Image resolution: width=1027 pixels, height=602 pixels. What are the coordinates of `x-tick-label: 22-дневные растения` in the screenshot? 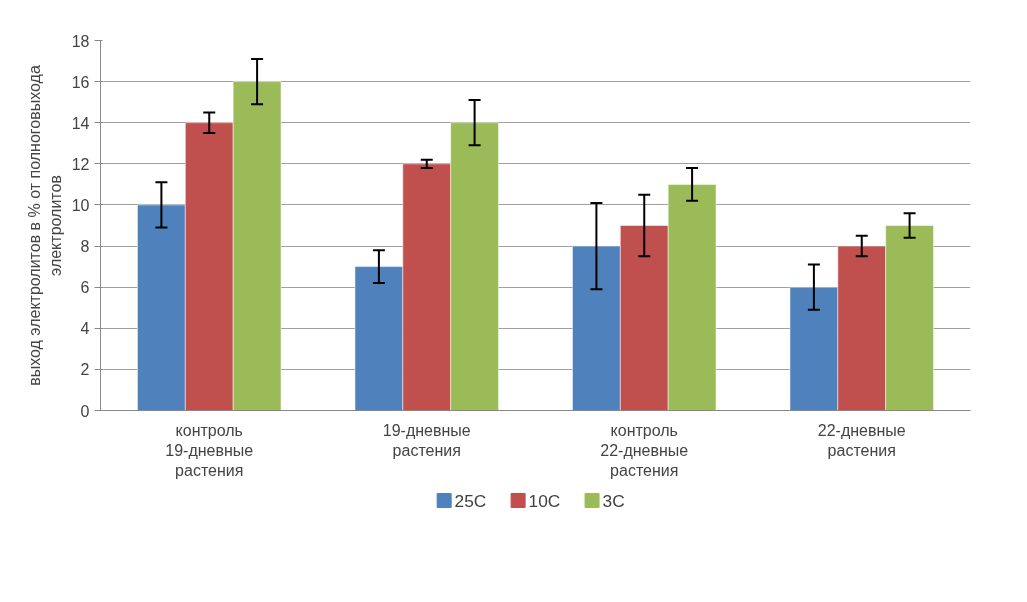 It's located at (861, 440).